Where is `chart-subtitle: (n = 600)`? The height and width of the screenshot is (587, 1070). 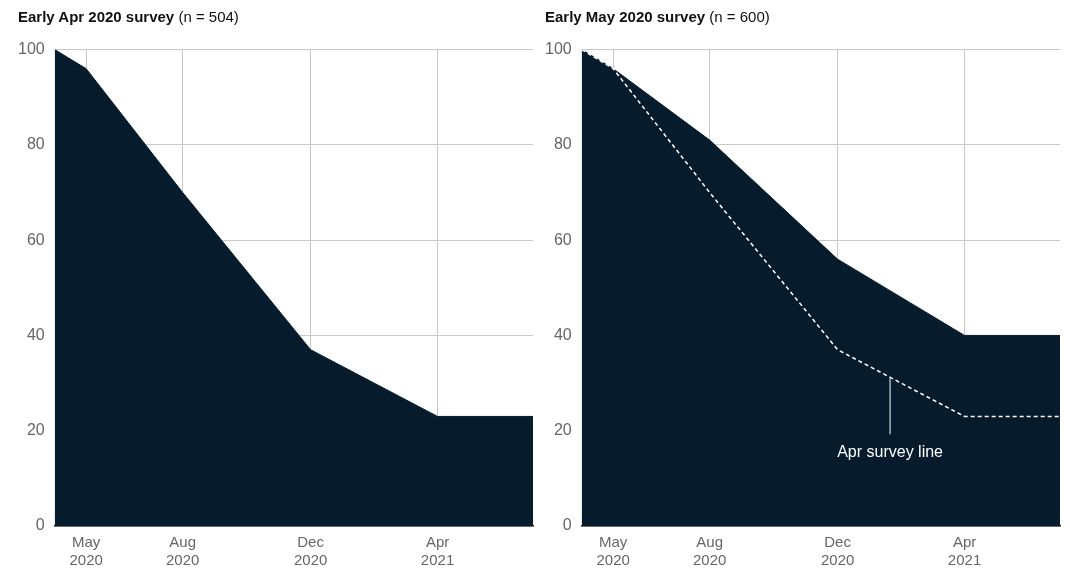
chart-subtitle: (n = 600) is located at coordinates (739, 16).